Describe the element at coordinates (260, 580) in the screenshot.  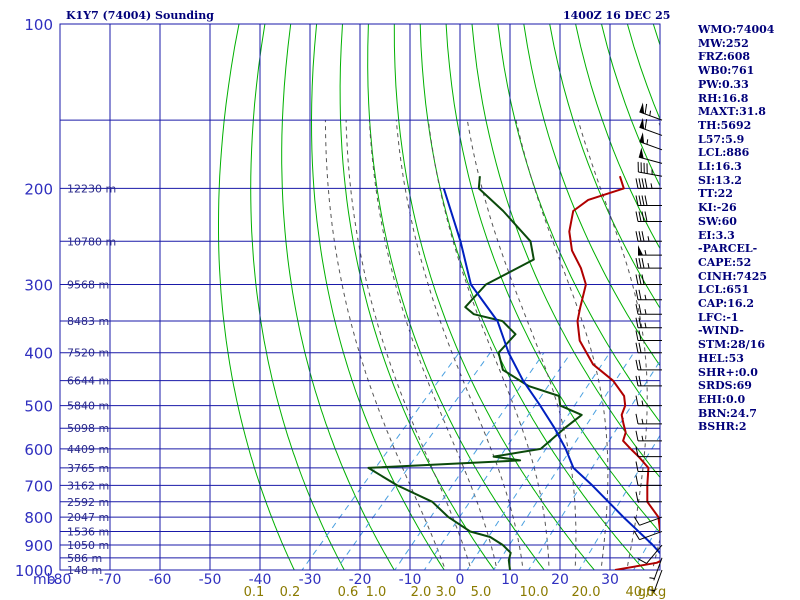
I see `temperature-tick-label: -40` at that location.